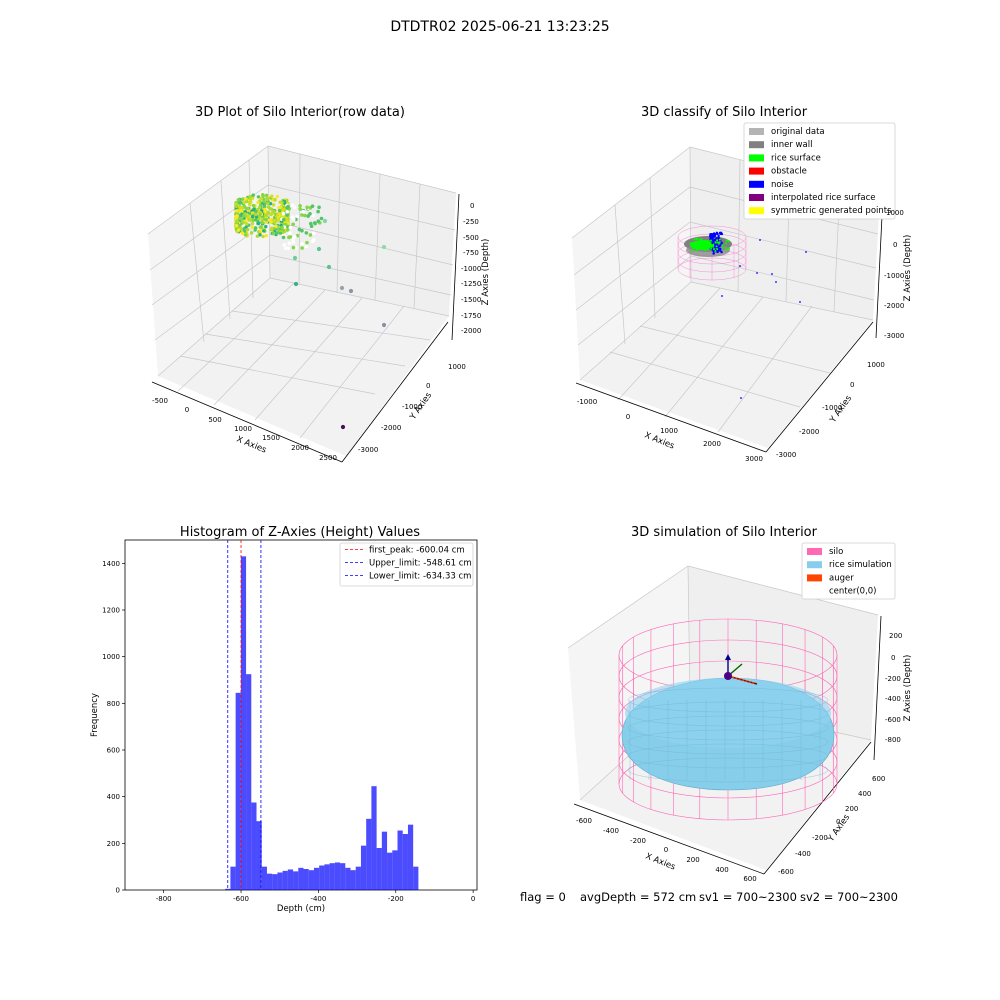  What do you see at coordinates (301, 909) in the screenshot?
I see `hist-xlabel: Depth (cm)` at bounding box center [301, 909].